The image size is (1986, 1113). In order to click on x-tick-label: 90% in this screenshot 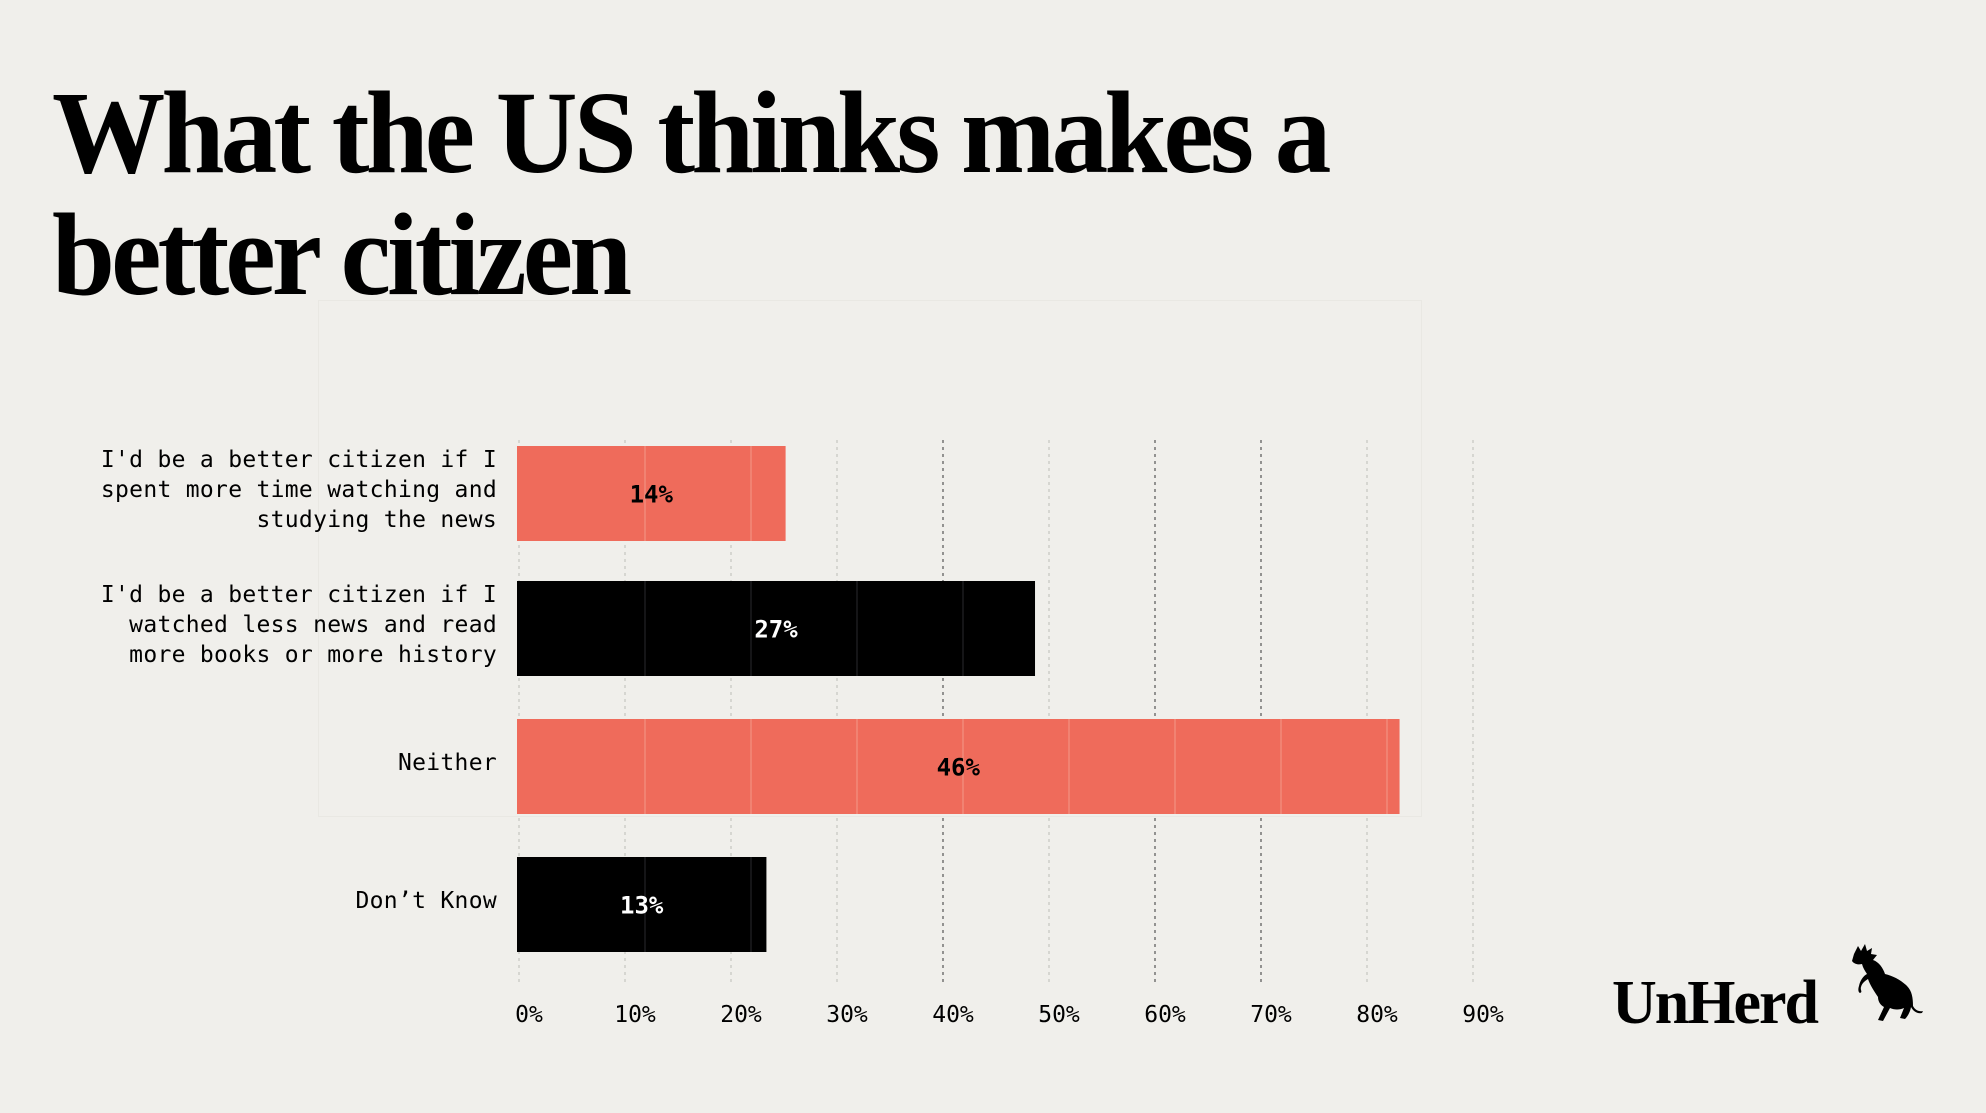, I will do `click(1483, 1015)`.